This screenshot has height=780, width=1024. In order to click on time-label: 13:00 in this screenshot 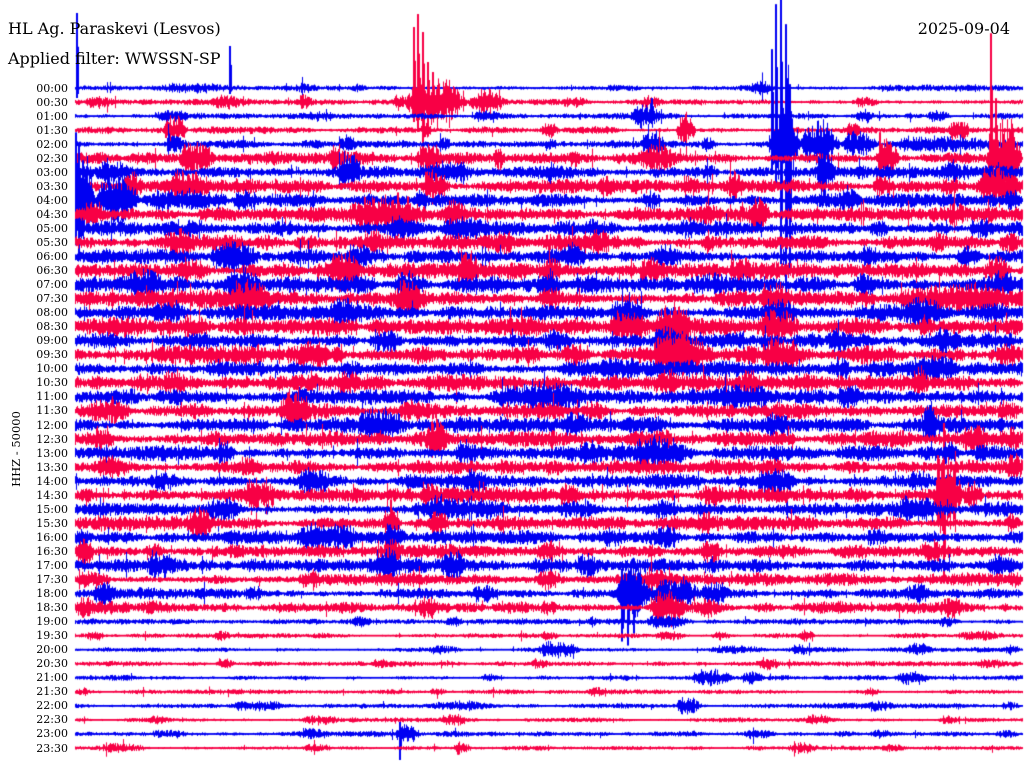, I will do `click(52, 453)`.